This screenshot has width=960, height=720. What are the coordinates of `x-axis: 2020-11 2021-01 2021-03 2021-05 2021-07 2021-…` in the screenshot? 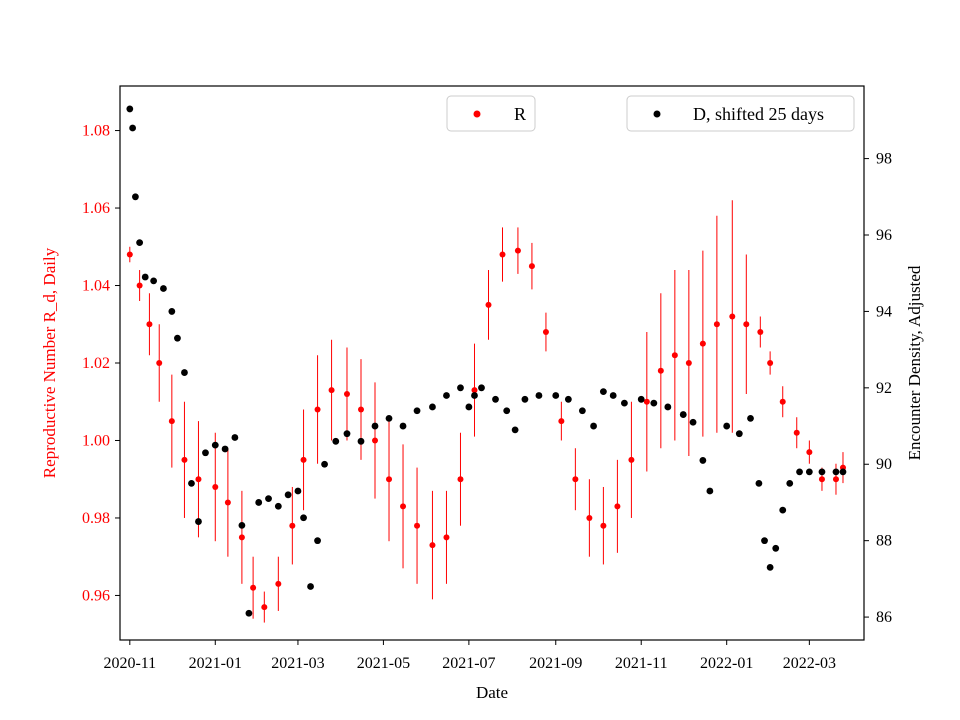 It's located at (469, 656).